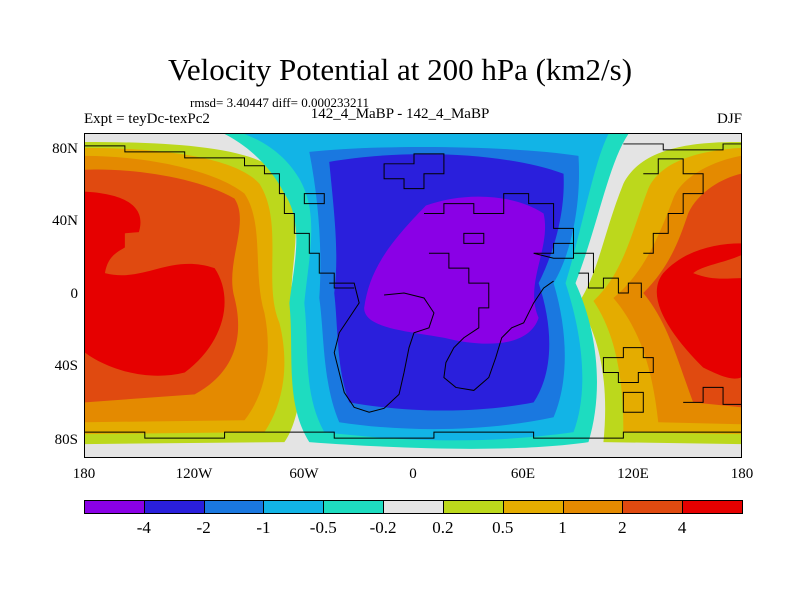 The height and width of the screenshot is (600, 800). I want to click on y-tick-0: 0, so click(74, 294).